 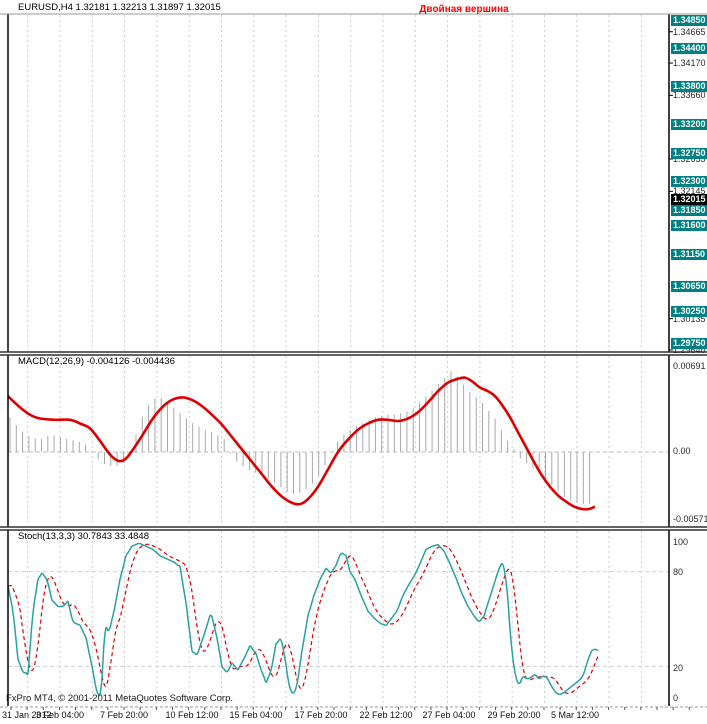 I want to click on stoch-axis-tick: 100, so click(x=681, y=542).